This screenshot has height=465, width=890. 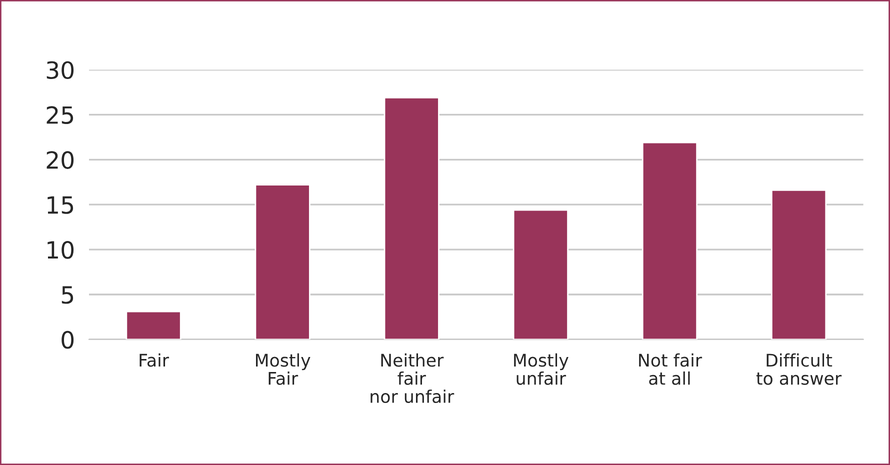 What do you see at coordinates (799, 369) in the screenshot?
I see `x-tick-label: Difficult to answer` at bounding box center [799, 369].